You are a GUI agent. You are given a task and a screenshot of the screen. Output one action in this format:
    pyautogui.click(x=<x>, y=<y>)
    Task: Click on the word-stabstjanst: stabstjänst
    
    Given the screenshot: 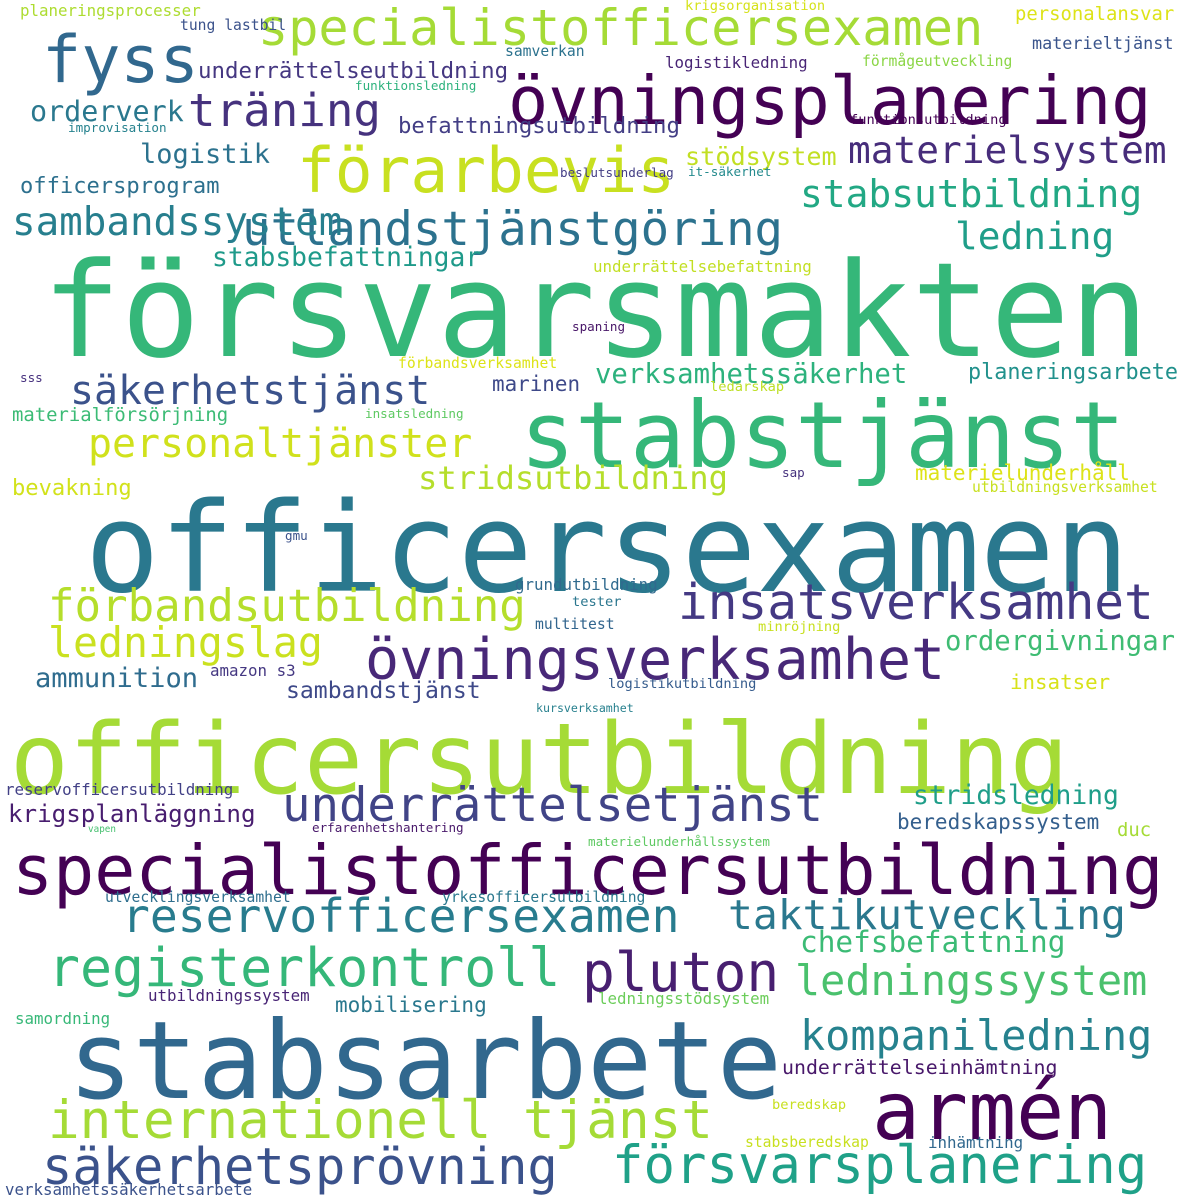 What is the action you would take?
    pyautogui.click(x=823, y=435)
    